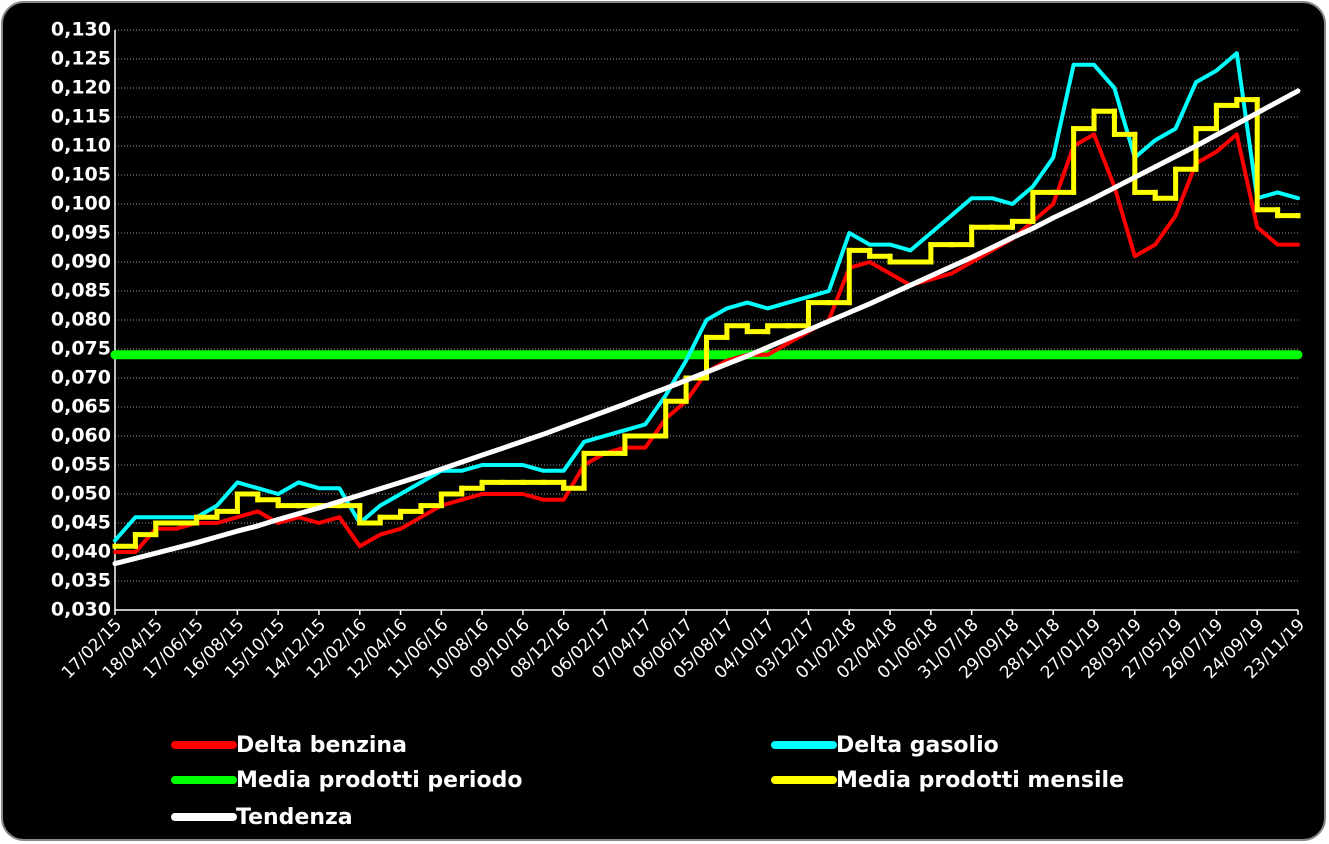  Describe the element at coordinates (81, 117) in the screenshot. I see `y-tick-label: 0,115` at that location.